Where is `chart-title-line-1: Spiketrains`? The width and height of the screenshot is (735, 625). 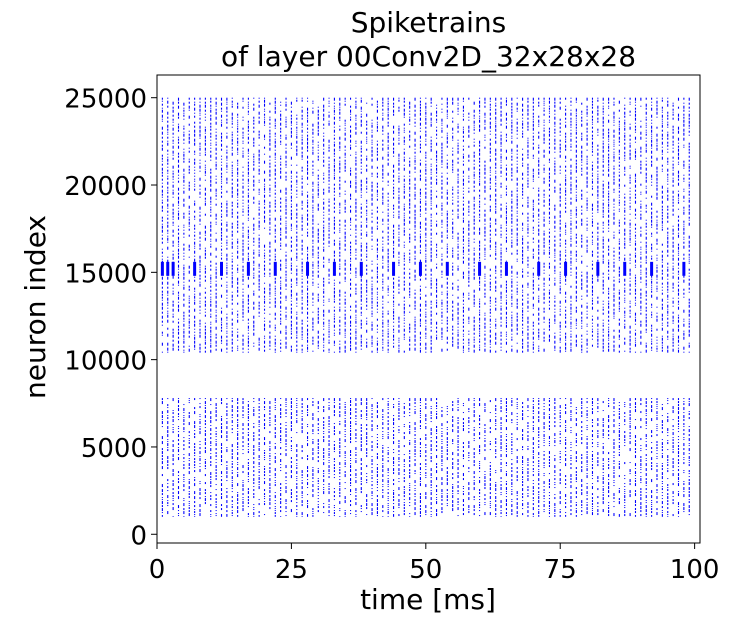
chart-title-line-1: Spiketrains is located at coordinates (428, 22).